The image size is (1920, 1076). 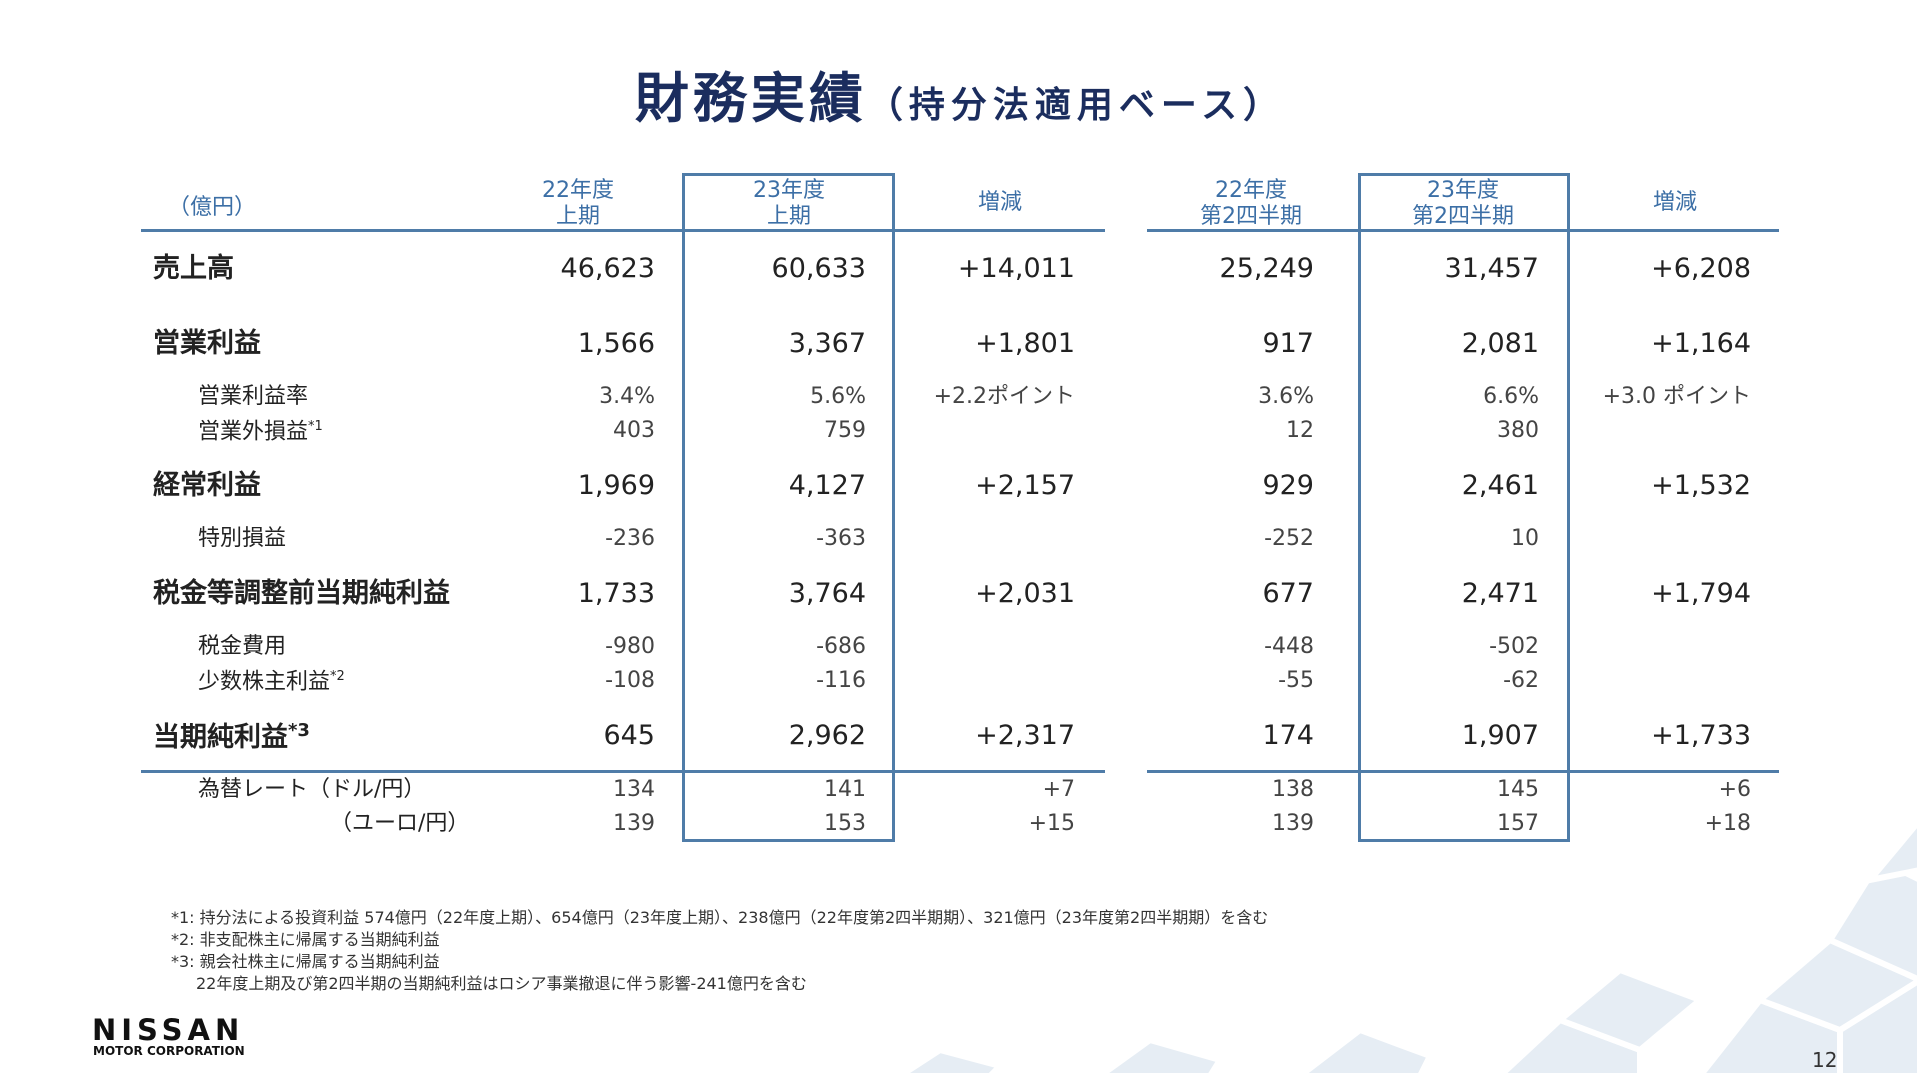 What do you see at coordinates (1514, 646) in the screenshot?
I see `cell: -502` at bounding box center [1514, 646].